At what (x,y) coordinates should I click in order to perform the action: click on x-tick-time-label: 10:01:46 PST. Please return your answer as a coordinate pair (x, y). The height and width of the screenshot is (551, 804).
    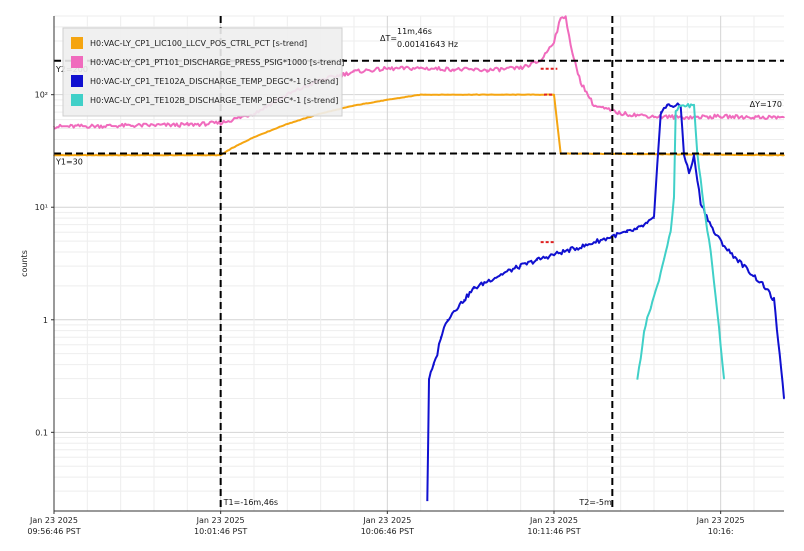
    Looking at the image, I should click on (220, 531).